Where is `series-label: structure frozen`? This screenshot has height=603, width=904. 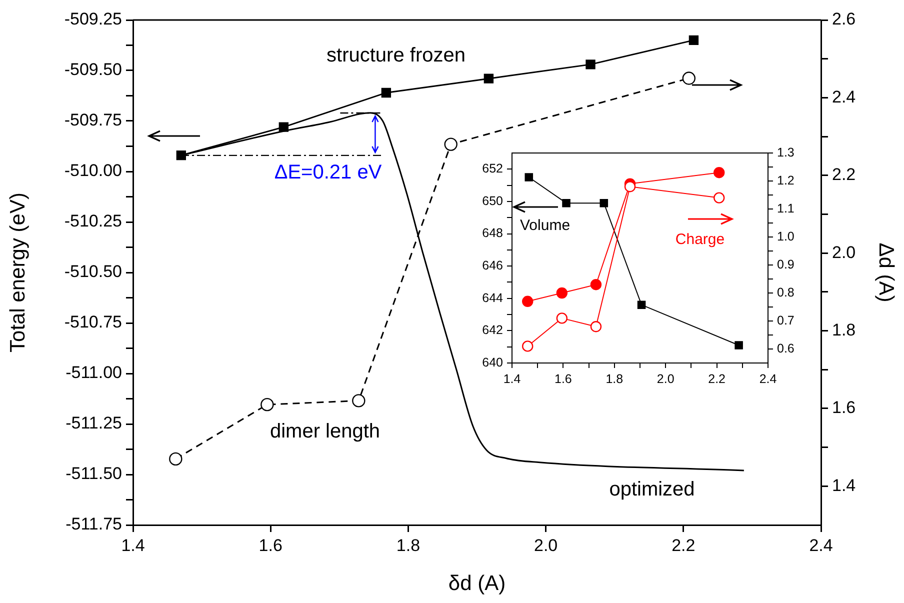 series-label: structure frozen is located at coordinates (396, 55).